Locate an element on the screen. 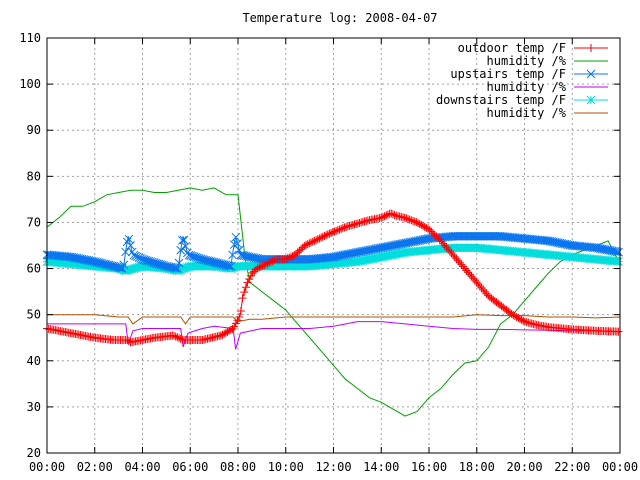  chart-title: Temperature log: 2008-04-07 is located at coordinates (339, 18).